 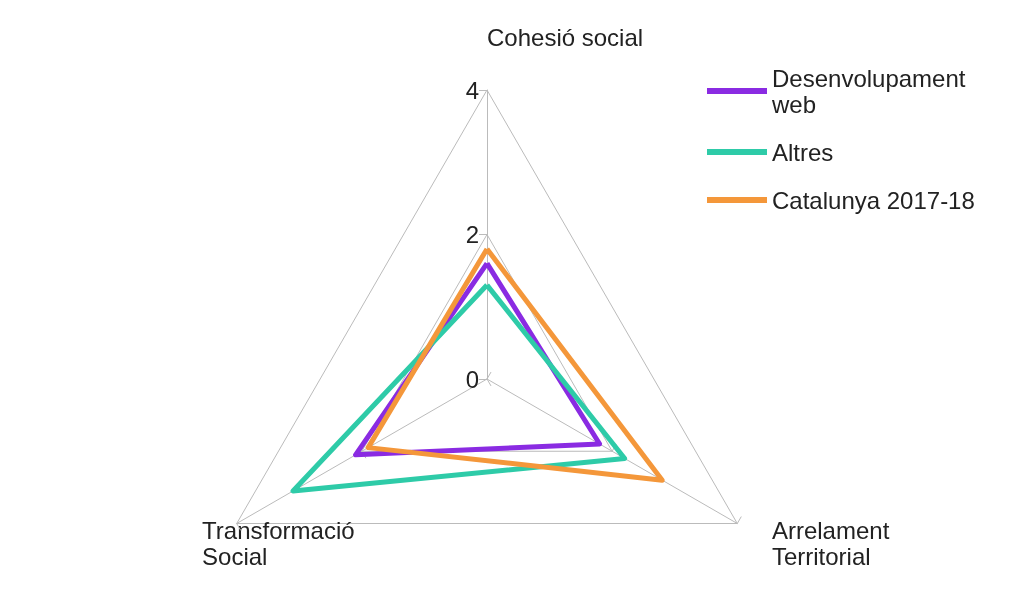 I want to click on legend-label: Desenvolupament web, so click(x=872, y=91).